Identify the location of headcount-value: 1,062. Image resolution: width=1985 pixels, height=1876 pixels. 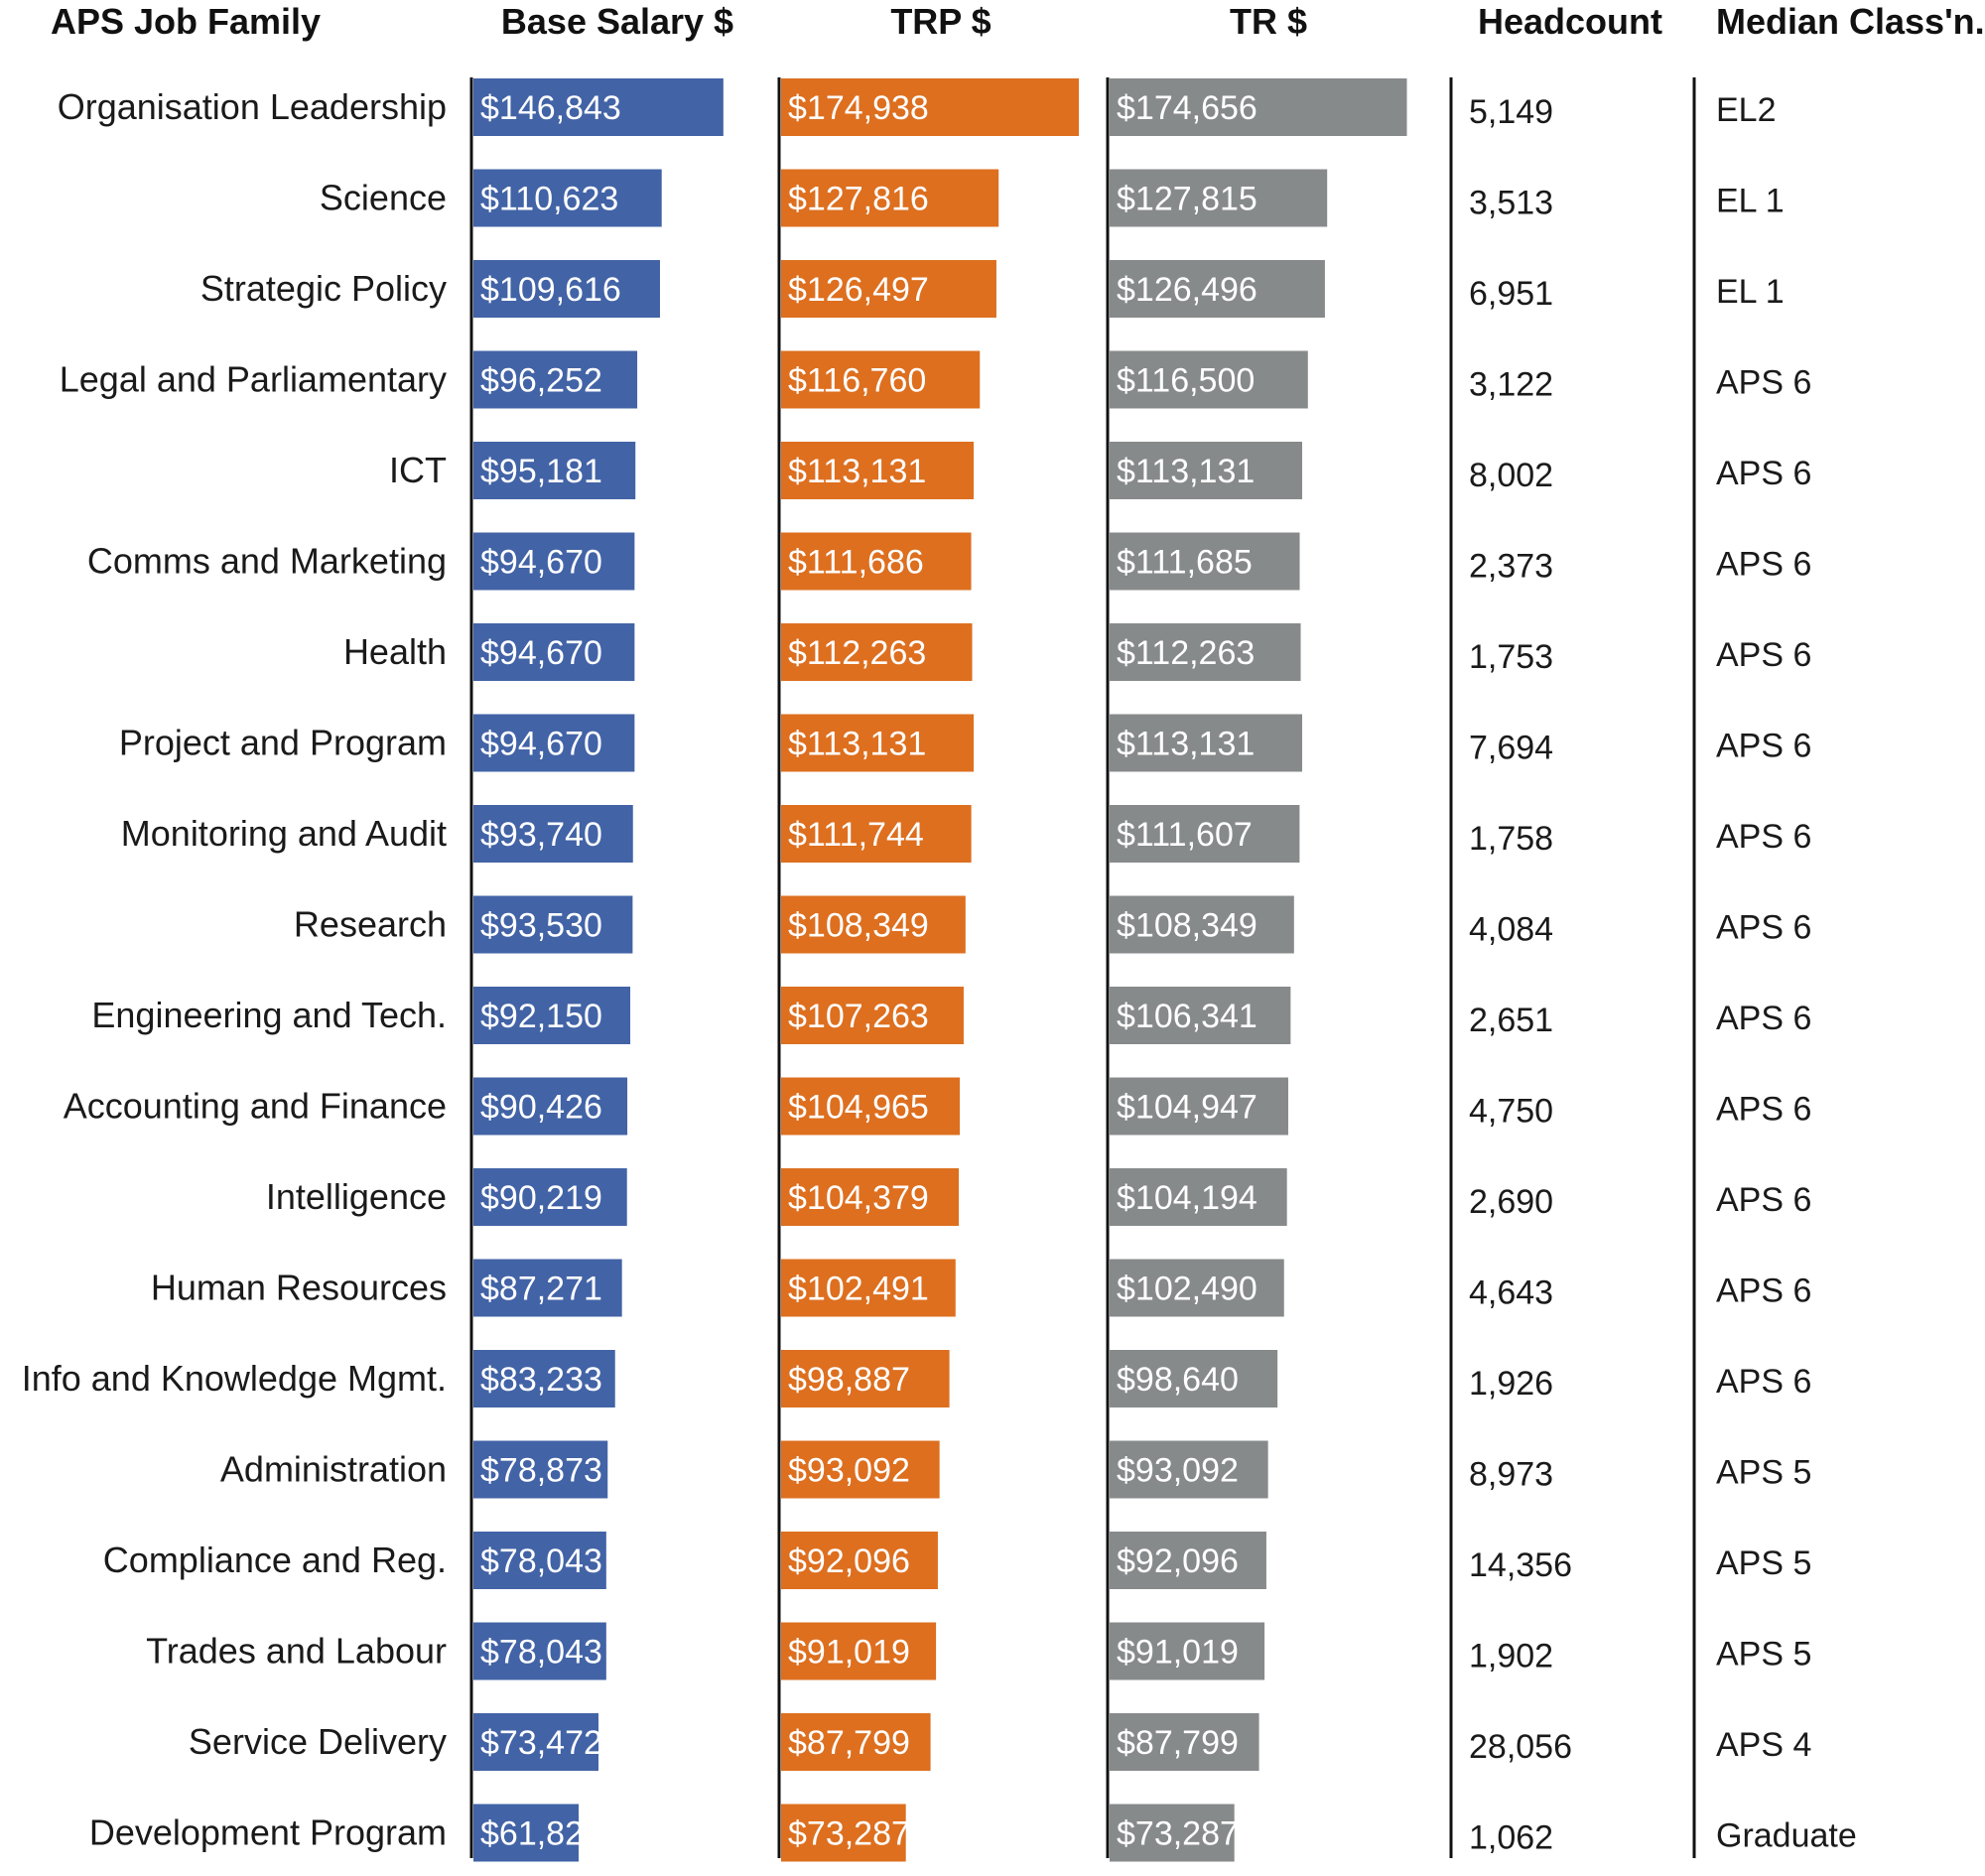
(1511, 1838).